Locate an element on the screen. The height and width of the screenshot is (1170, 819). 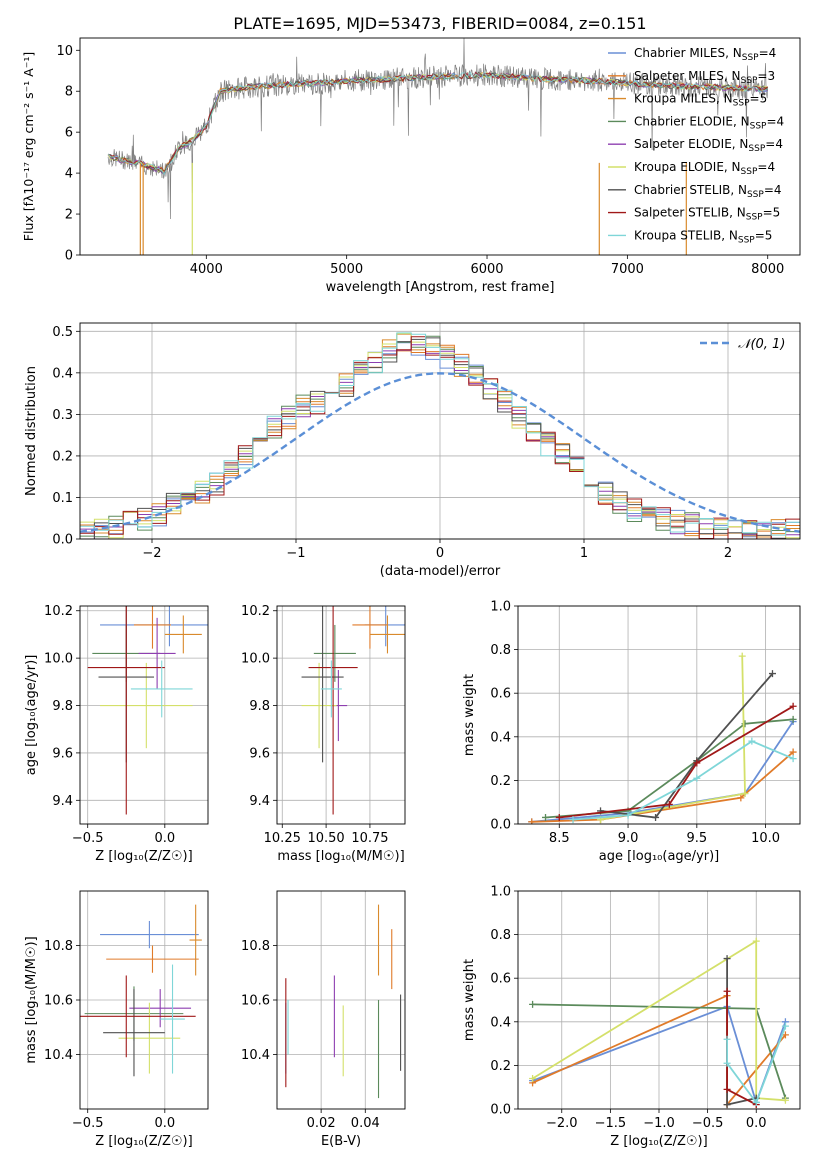
y-tick-label: 0.2 is located at coordinates (62, 456).